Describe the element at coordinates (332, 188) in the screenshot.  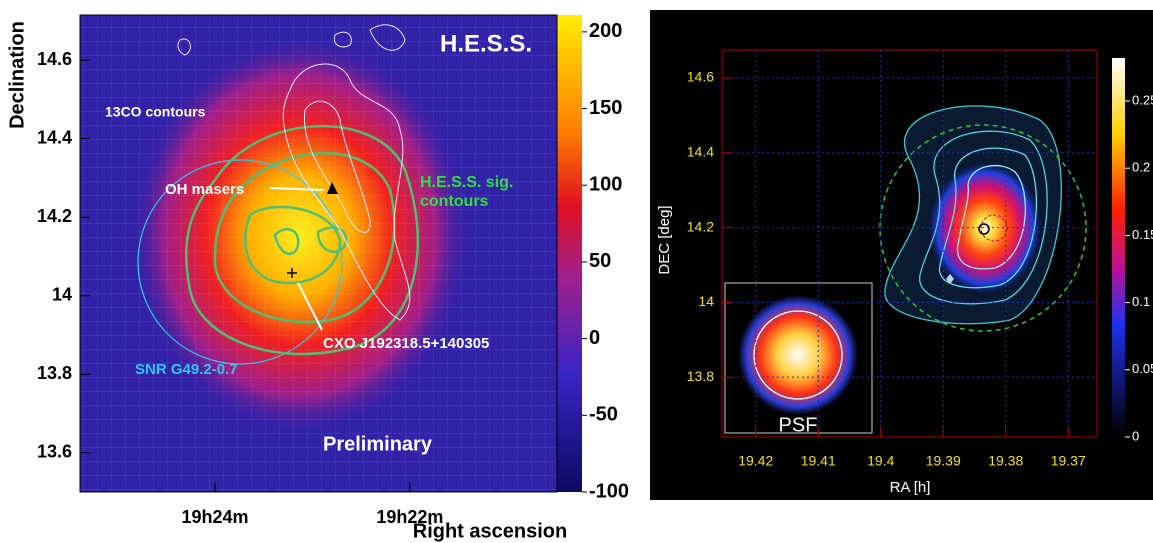
I see `oh-maser` at that location.